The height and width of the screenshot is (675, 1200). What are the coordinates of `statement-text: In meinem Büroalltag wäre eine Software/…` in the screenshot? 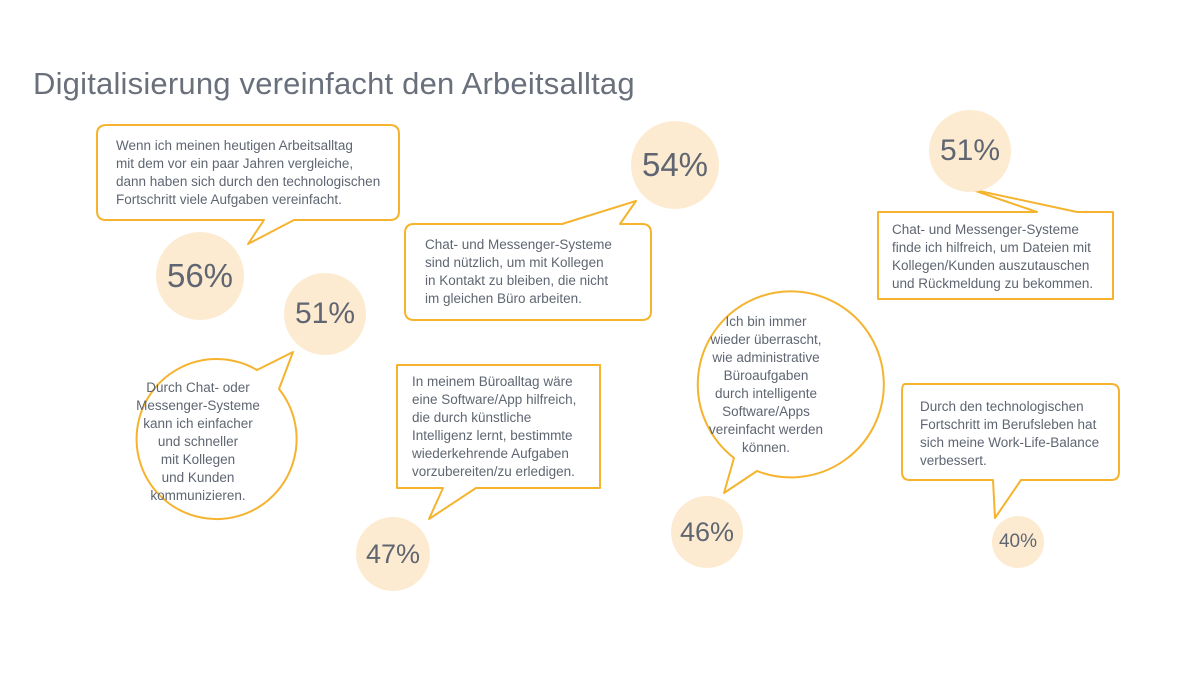 It's located at (505, 427).